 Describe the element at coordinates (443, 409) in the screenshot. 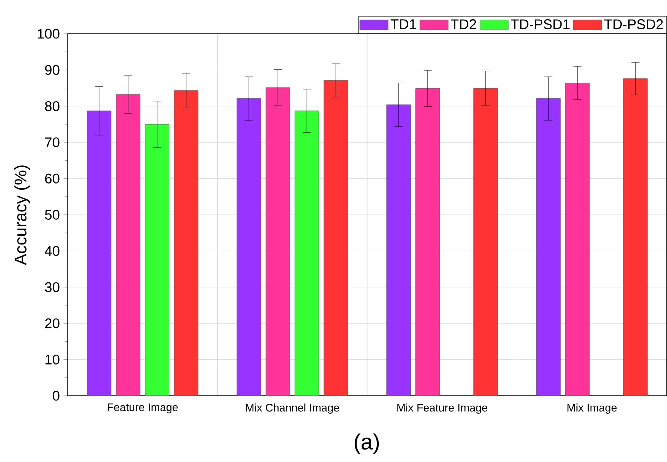

I see `x-tick-label: Mix Feature Image` at that location.